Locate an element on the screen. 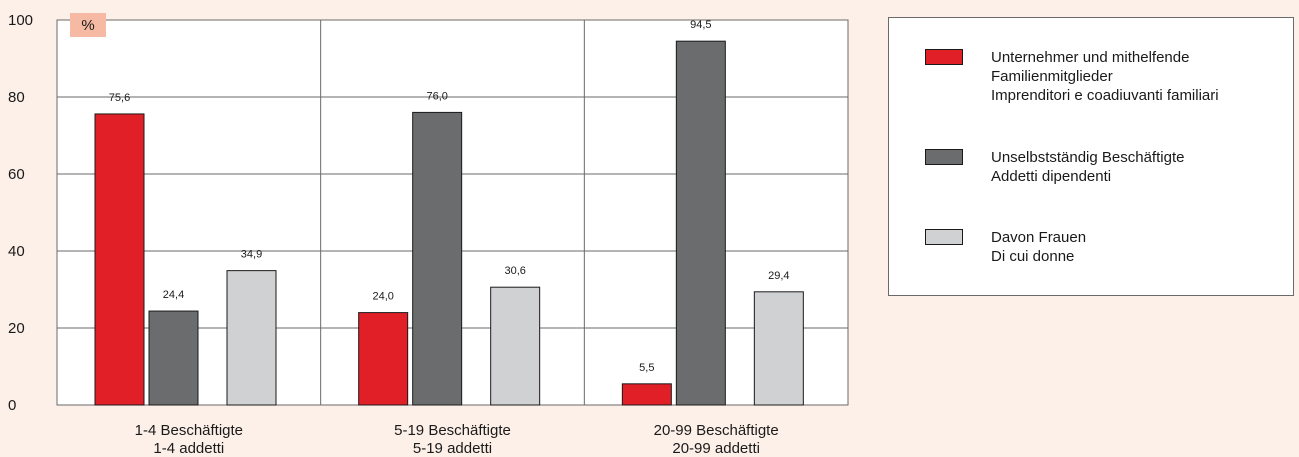 The image size is (1299, 457). legend-label-women: Davon Frauen Di cui donne is located at coordinates (1039, 247).